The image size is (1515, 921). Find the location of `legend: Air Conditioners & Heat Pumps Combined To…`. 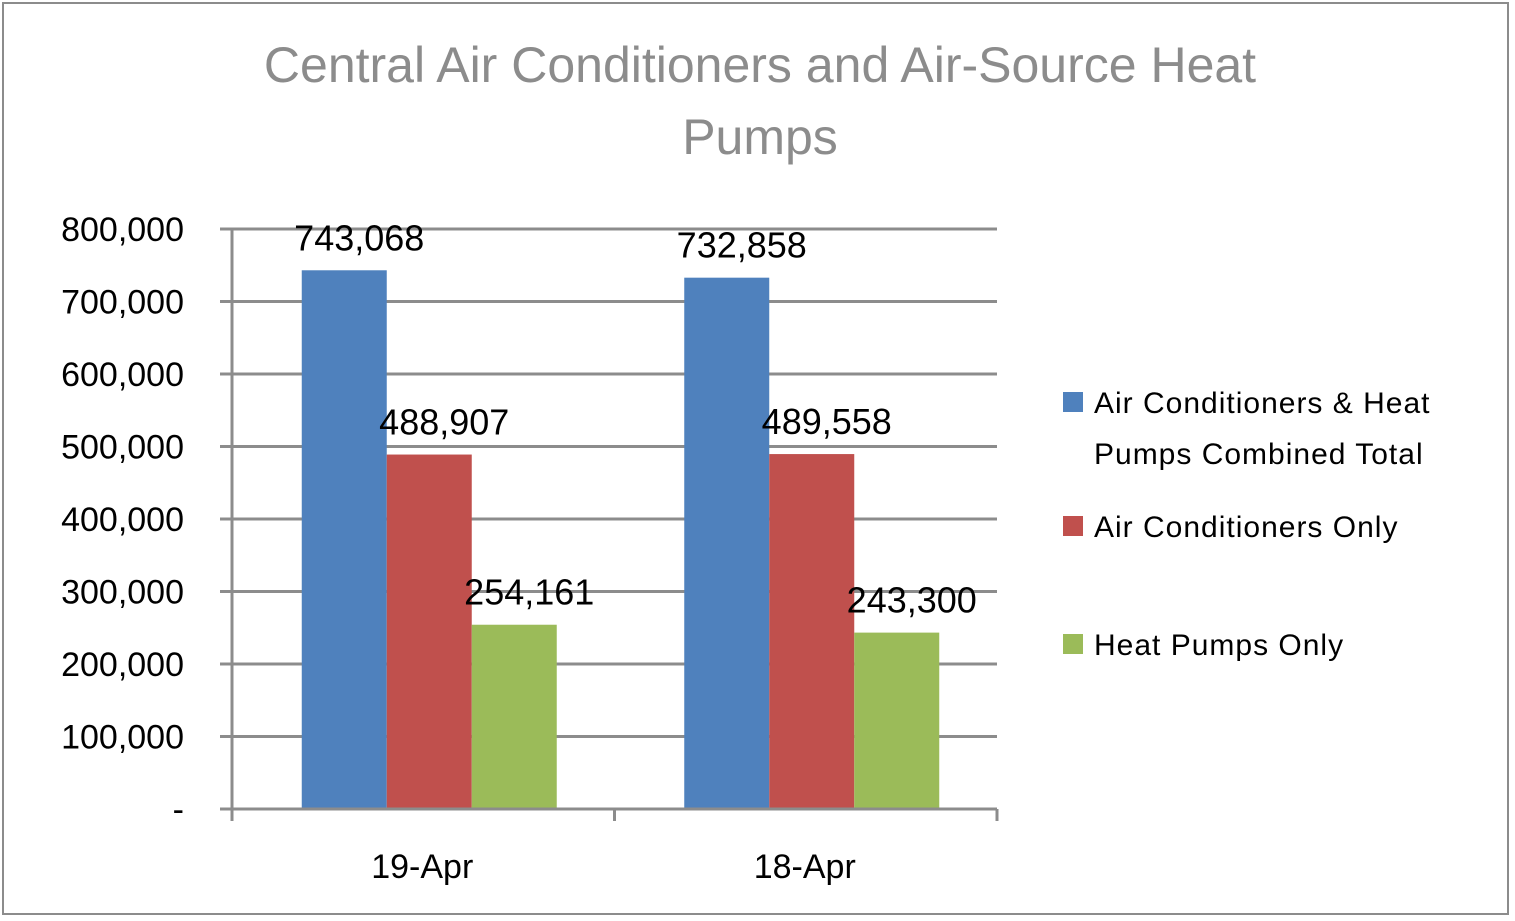

legend: Air Conditioners & Heat Pumps Combined To… is located at coordinates (1246, 524).